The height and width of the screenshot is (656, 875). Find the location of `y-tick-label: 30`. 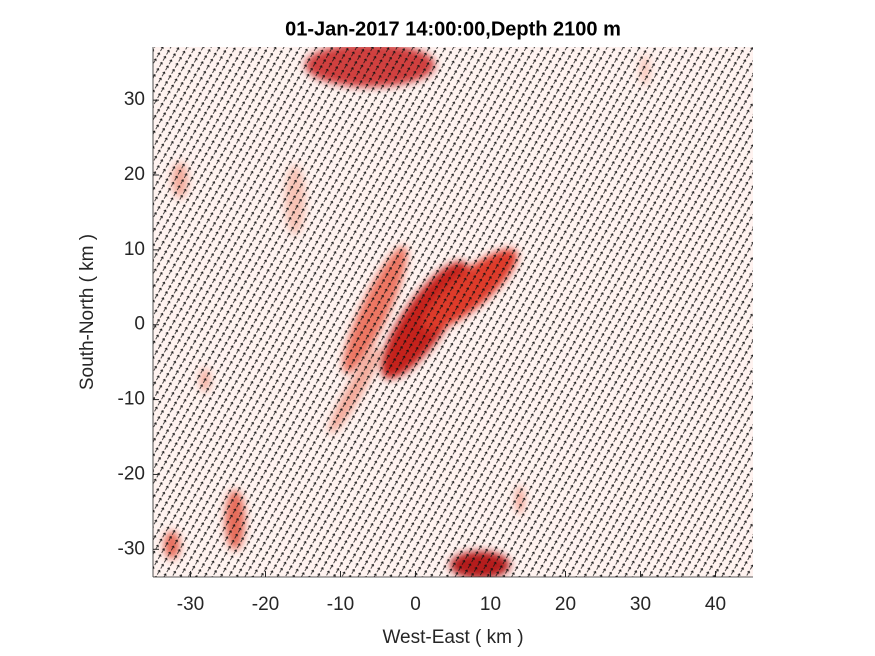

y-tick-label: 30 is located at coordinates (134, 99).